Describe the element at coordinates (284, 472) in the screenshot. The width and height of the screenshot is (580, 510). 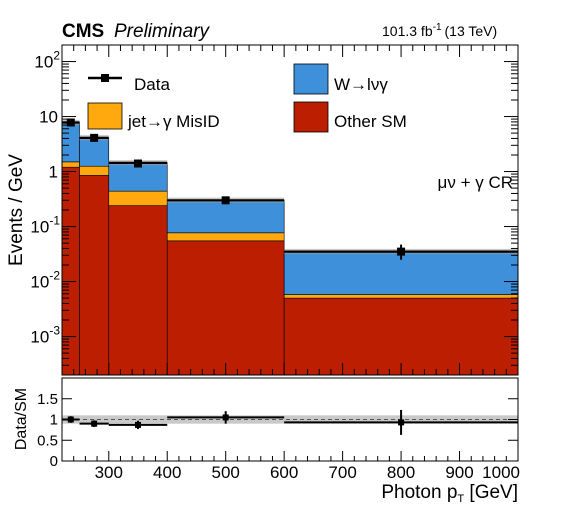
I see `x-tick-label: 600` at that location.